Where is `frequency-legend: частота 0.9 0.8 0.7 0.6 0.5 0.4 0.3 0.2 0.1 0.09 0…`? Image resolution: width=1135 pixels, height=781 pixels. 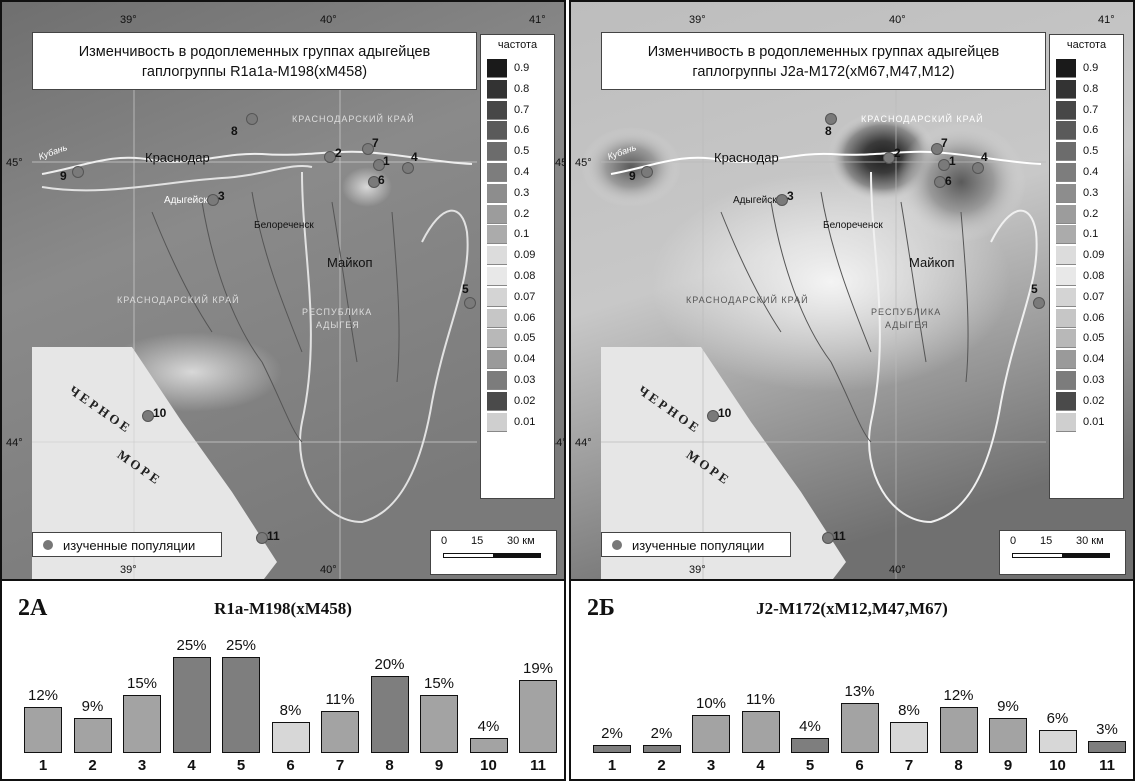 frequency-legend: частота 0.9 0.8 0.7 0.6 0.5 0.4 0.3 0.2 0.1 0.09 0… is located at coordinates (517, 266).